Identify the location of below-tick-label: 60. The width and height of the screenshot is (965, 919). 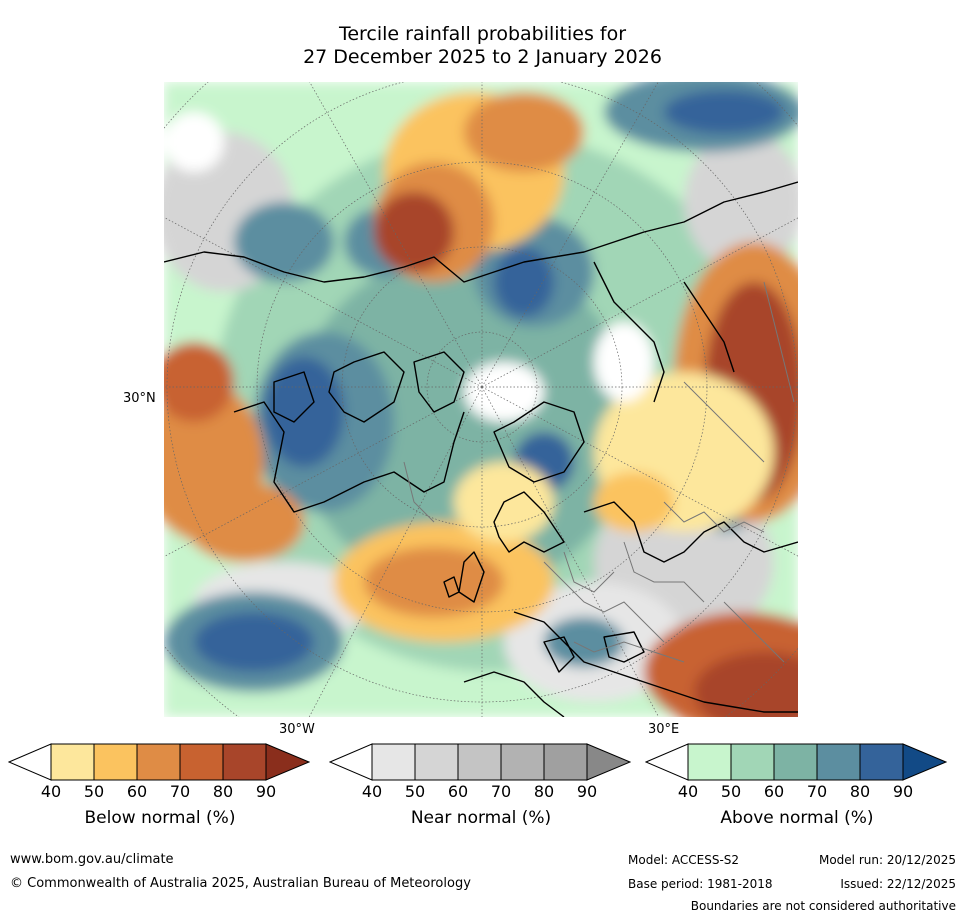
(137, 791).